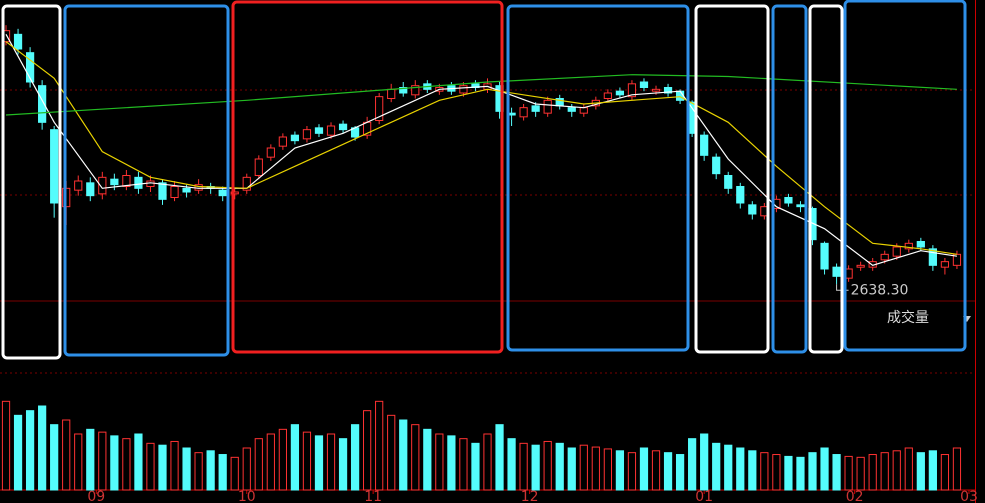 Image resolution: width=985 pixels, height=503 pixels. Describe the element at coordinates (704, 496) in the screenshot. I see `x-tick-label: 01` at that location.